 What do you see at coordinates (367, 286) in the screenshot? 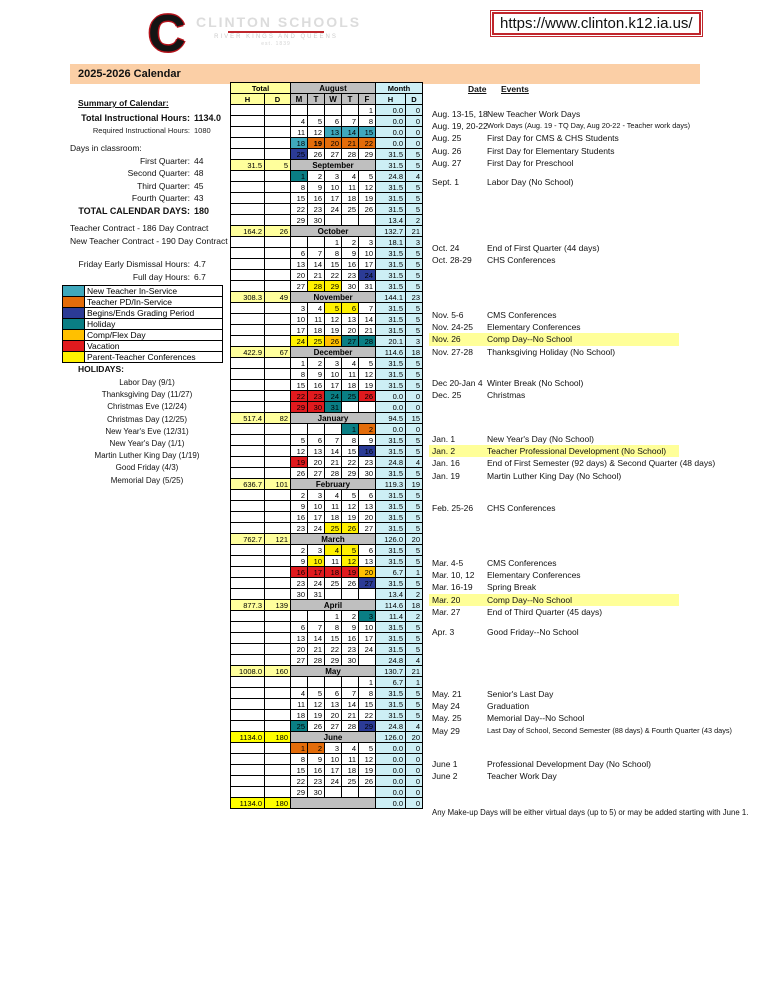
I see `calendar-day-cell: 31` at bounding box center [367, 286].